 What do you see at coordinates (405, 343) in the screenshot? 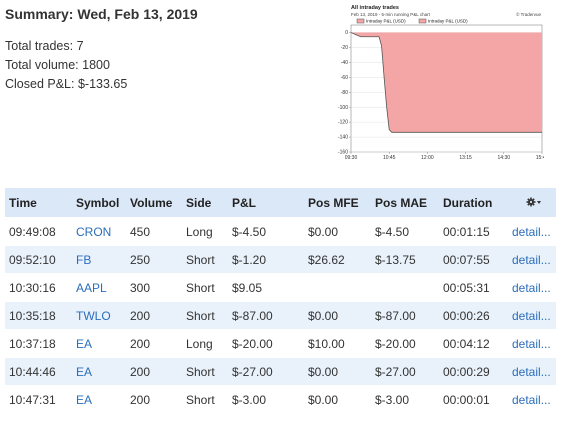
I see `cell-pos-mae: $-20.00` at bounding box center [405, 343].